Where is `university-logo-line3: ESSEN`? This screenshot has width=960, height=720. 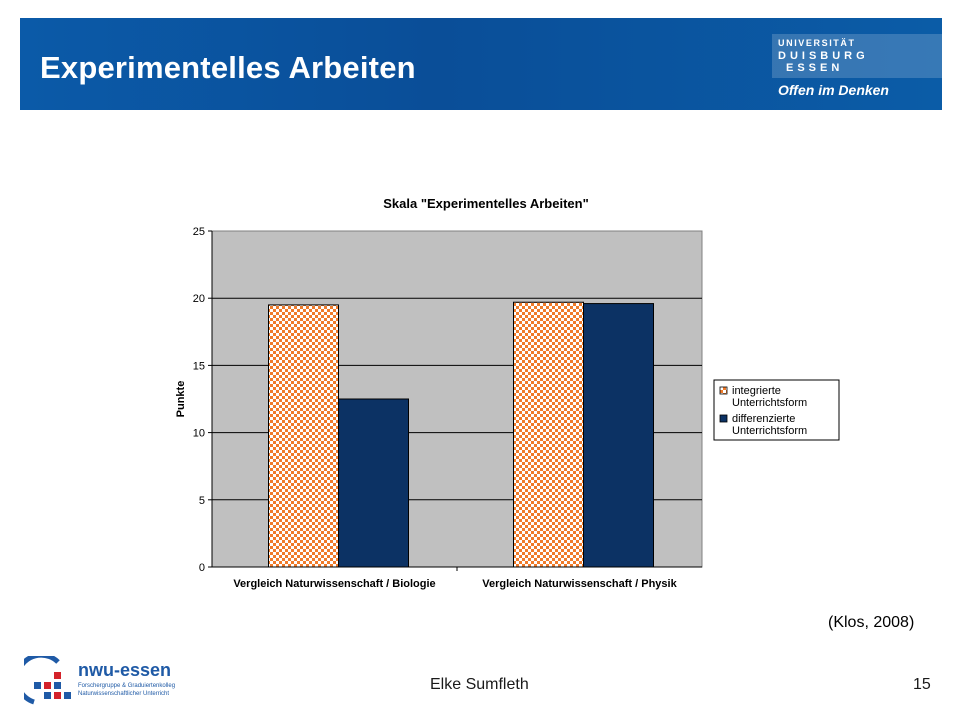
university-logo-line3: ESSEN is located at coordinates (815, 68).